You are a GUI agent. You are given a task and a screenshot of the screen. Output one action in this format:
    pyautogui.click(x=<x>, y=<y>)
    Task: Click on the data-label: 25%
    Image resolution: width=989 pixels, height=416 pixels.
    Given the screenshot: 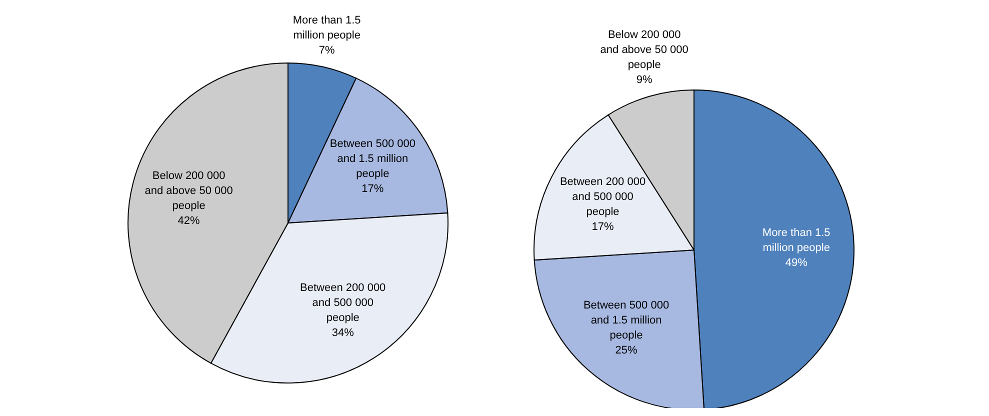 What is the action you would take?
    pyautogui.click(x=626, y=350)
    